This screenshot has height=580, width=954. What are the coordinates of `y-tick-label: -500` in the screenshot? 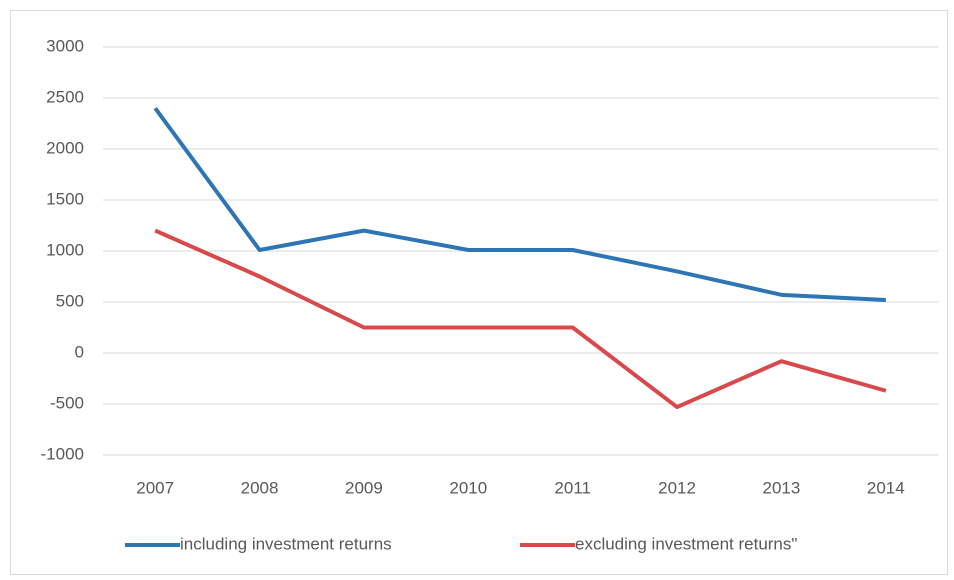 It's located at (67, 402).